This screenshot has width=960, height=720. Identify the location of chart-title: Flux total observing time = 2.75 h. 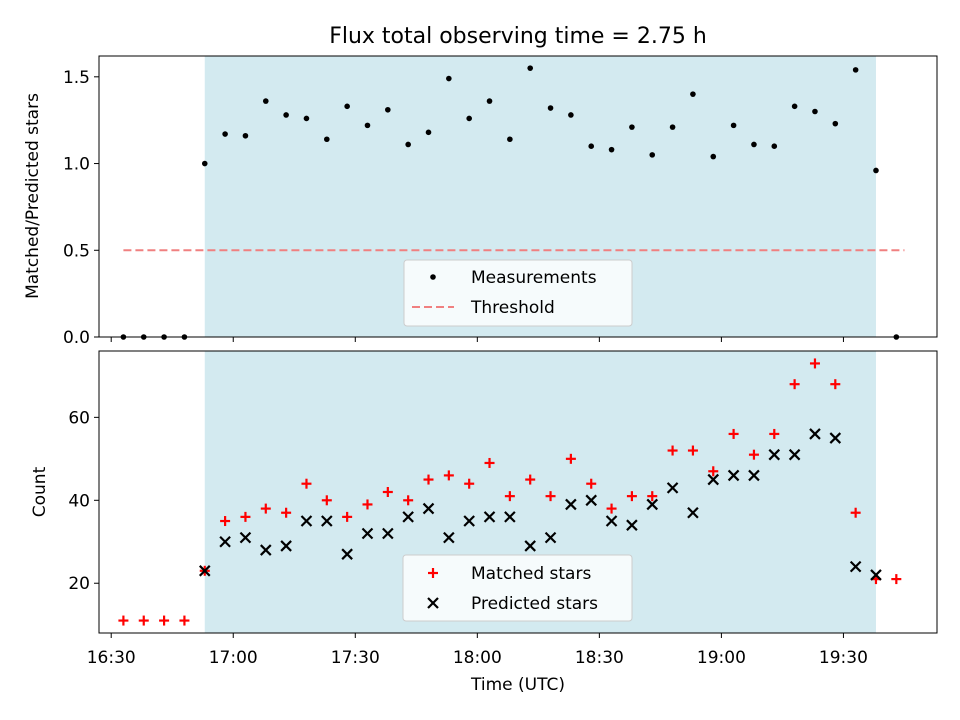
(518, 36).